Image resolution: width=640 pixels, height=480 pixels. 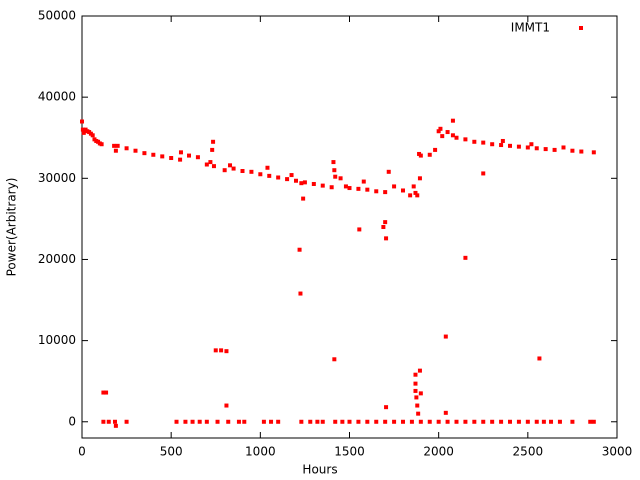 What do you see at coordinates (319, 470) in the screenshot?
I see `x-axis-label: Hours` at bounding box center [319, 470].